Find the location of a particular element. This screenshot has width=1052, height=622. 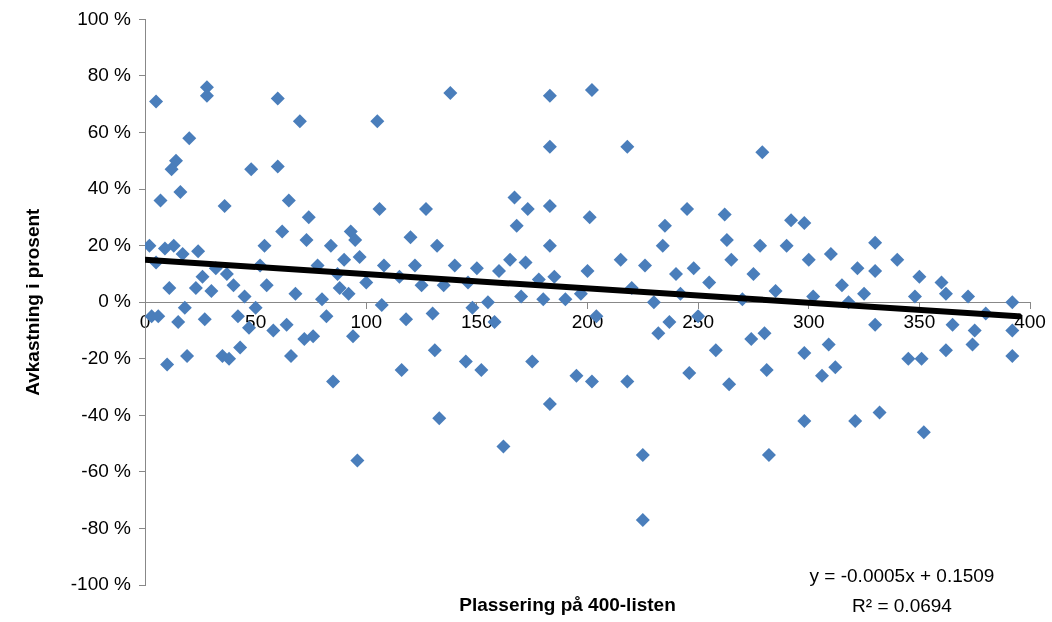

y-tick-label: 60 % is located at coordinates (109, 131).